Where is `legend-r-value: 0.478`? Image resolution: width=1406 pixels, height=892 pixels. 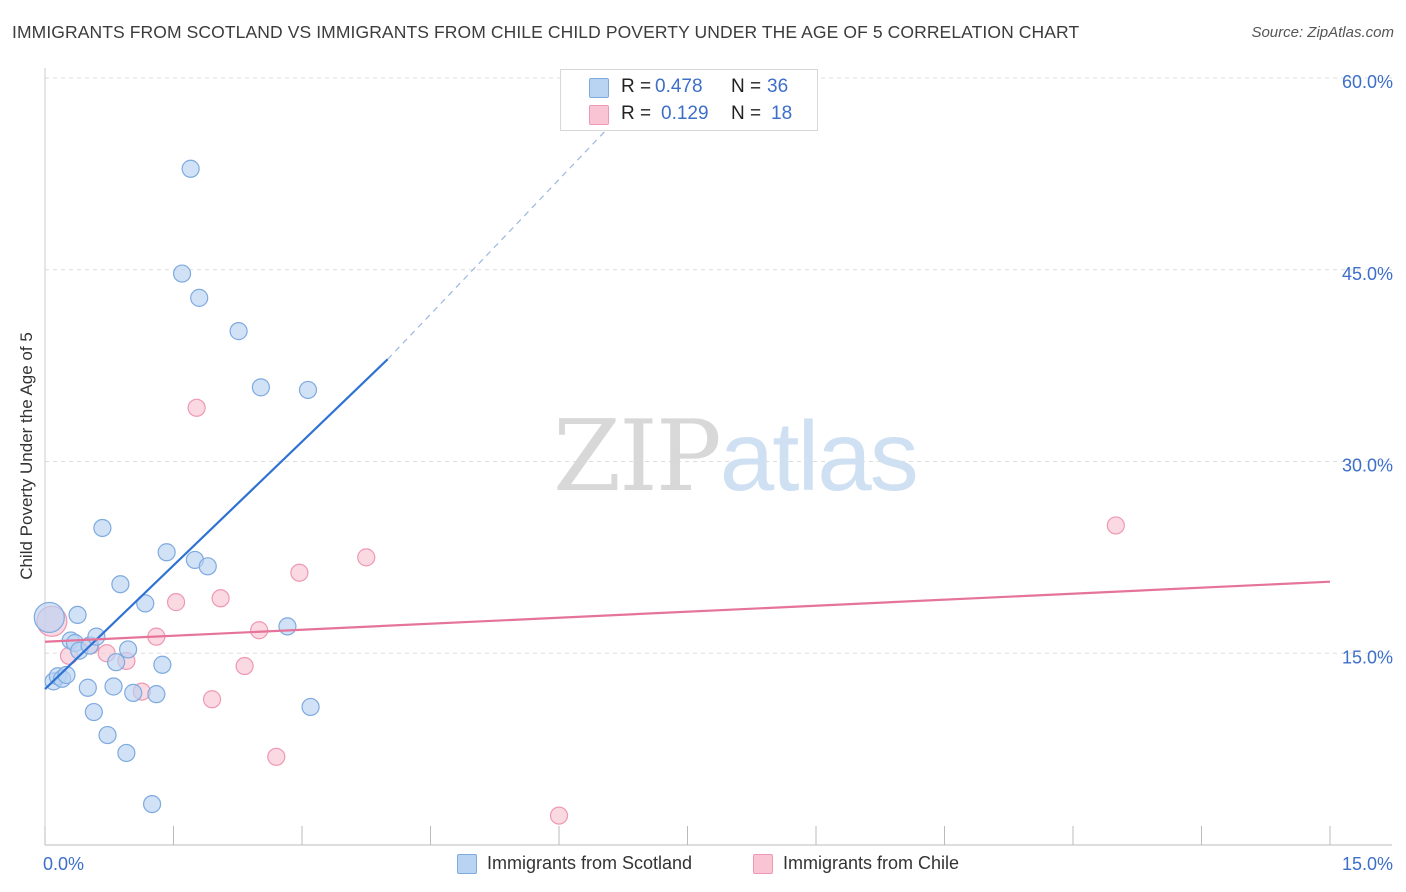 legend-r-value: 0.478 is located at coordinates (679, 86).